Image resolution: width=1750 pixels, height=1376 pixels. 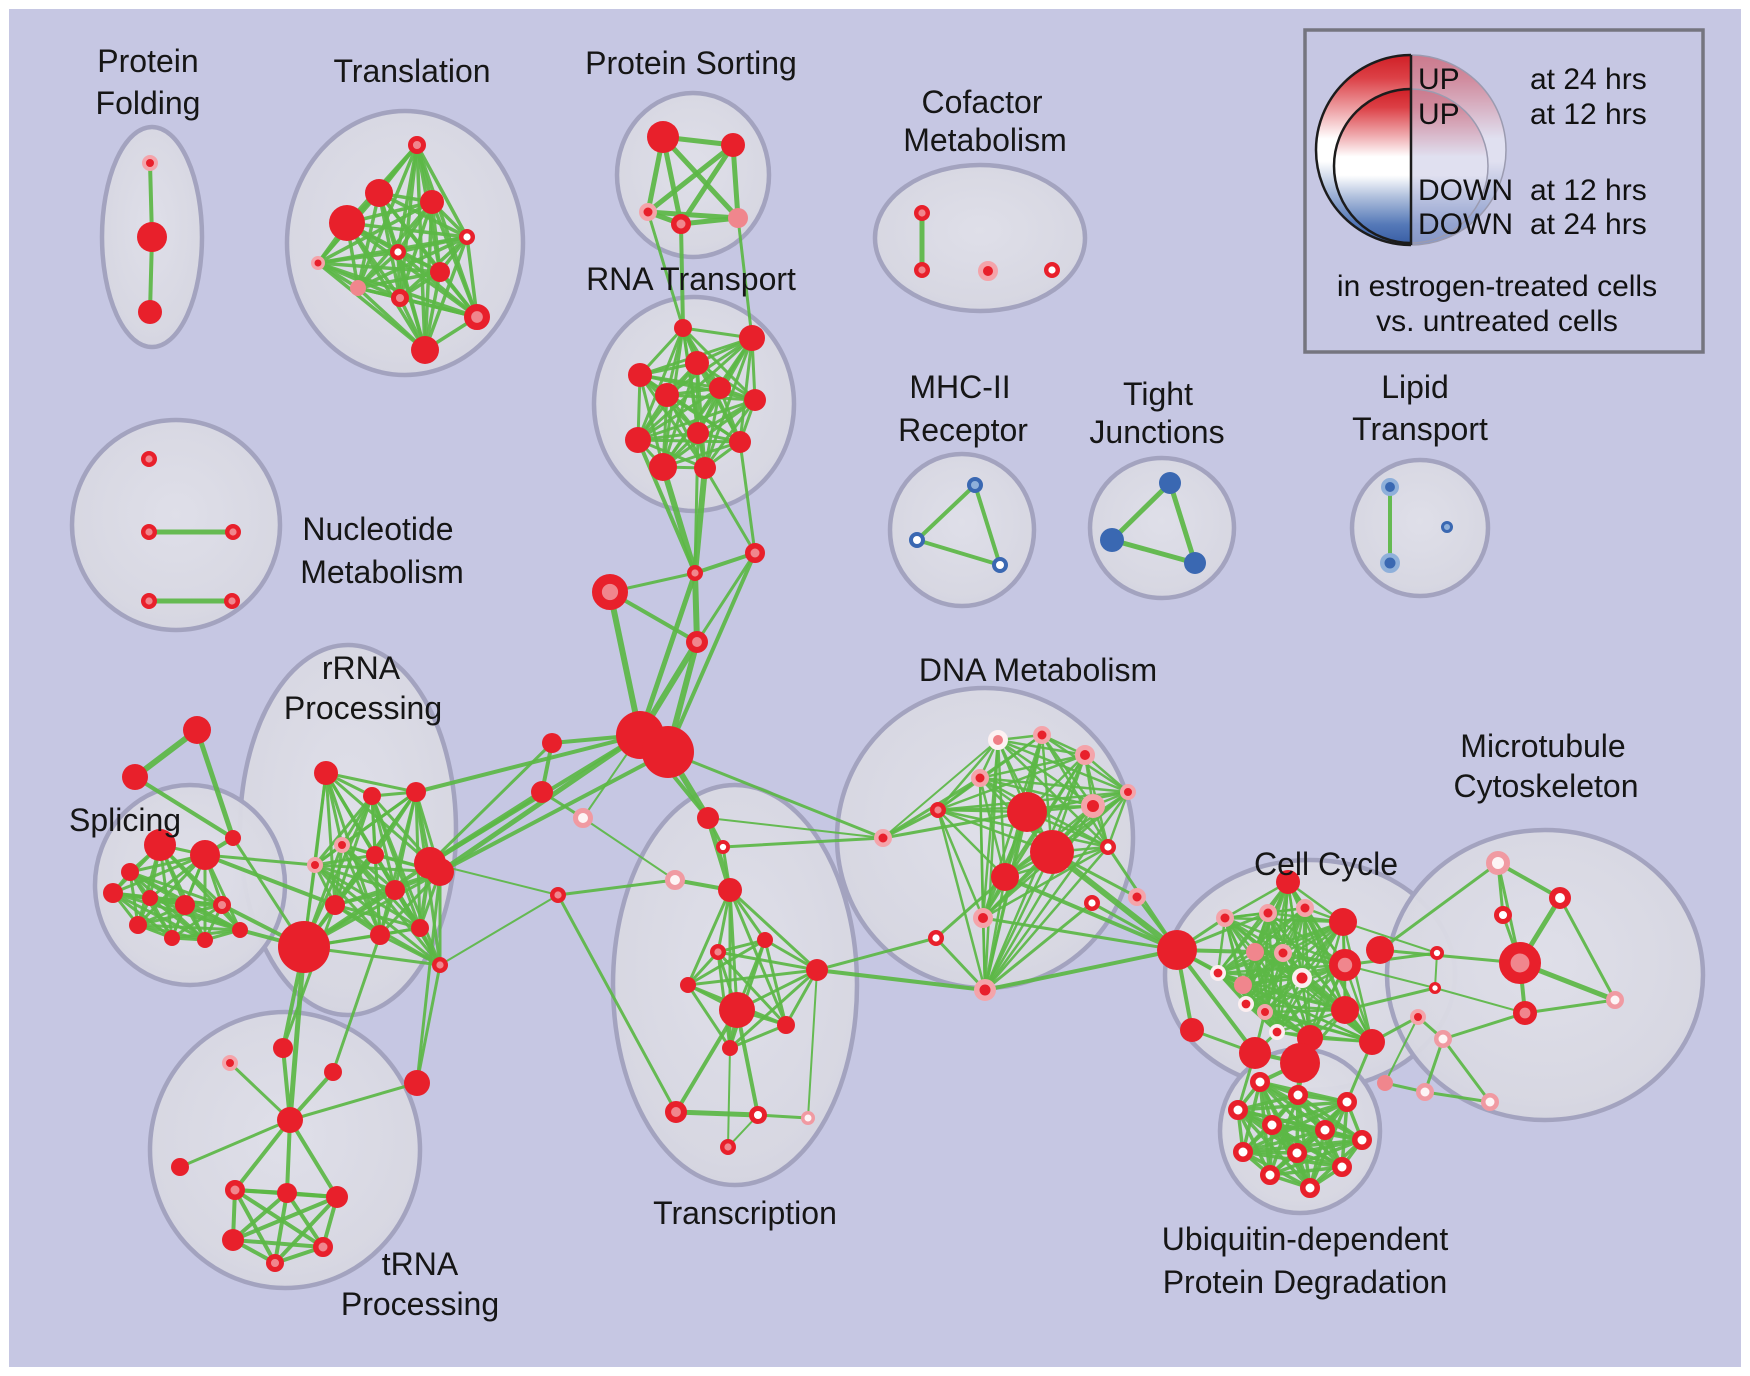 I want to click on network-node-tc9, so click(x=817, y=970).